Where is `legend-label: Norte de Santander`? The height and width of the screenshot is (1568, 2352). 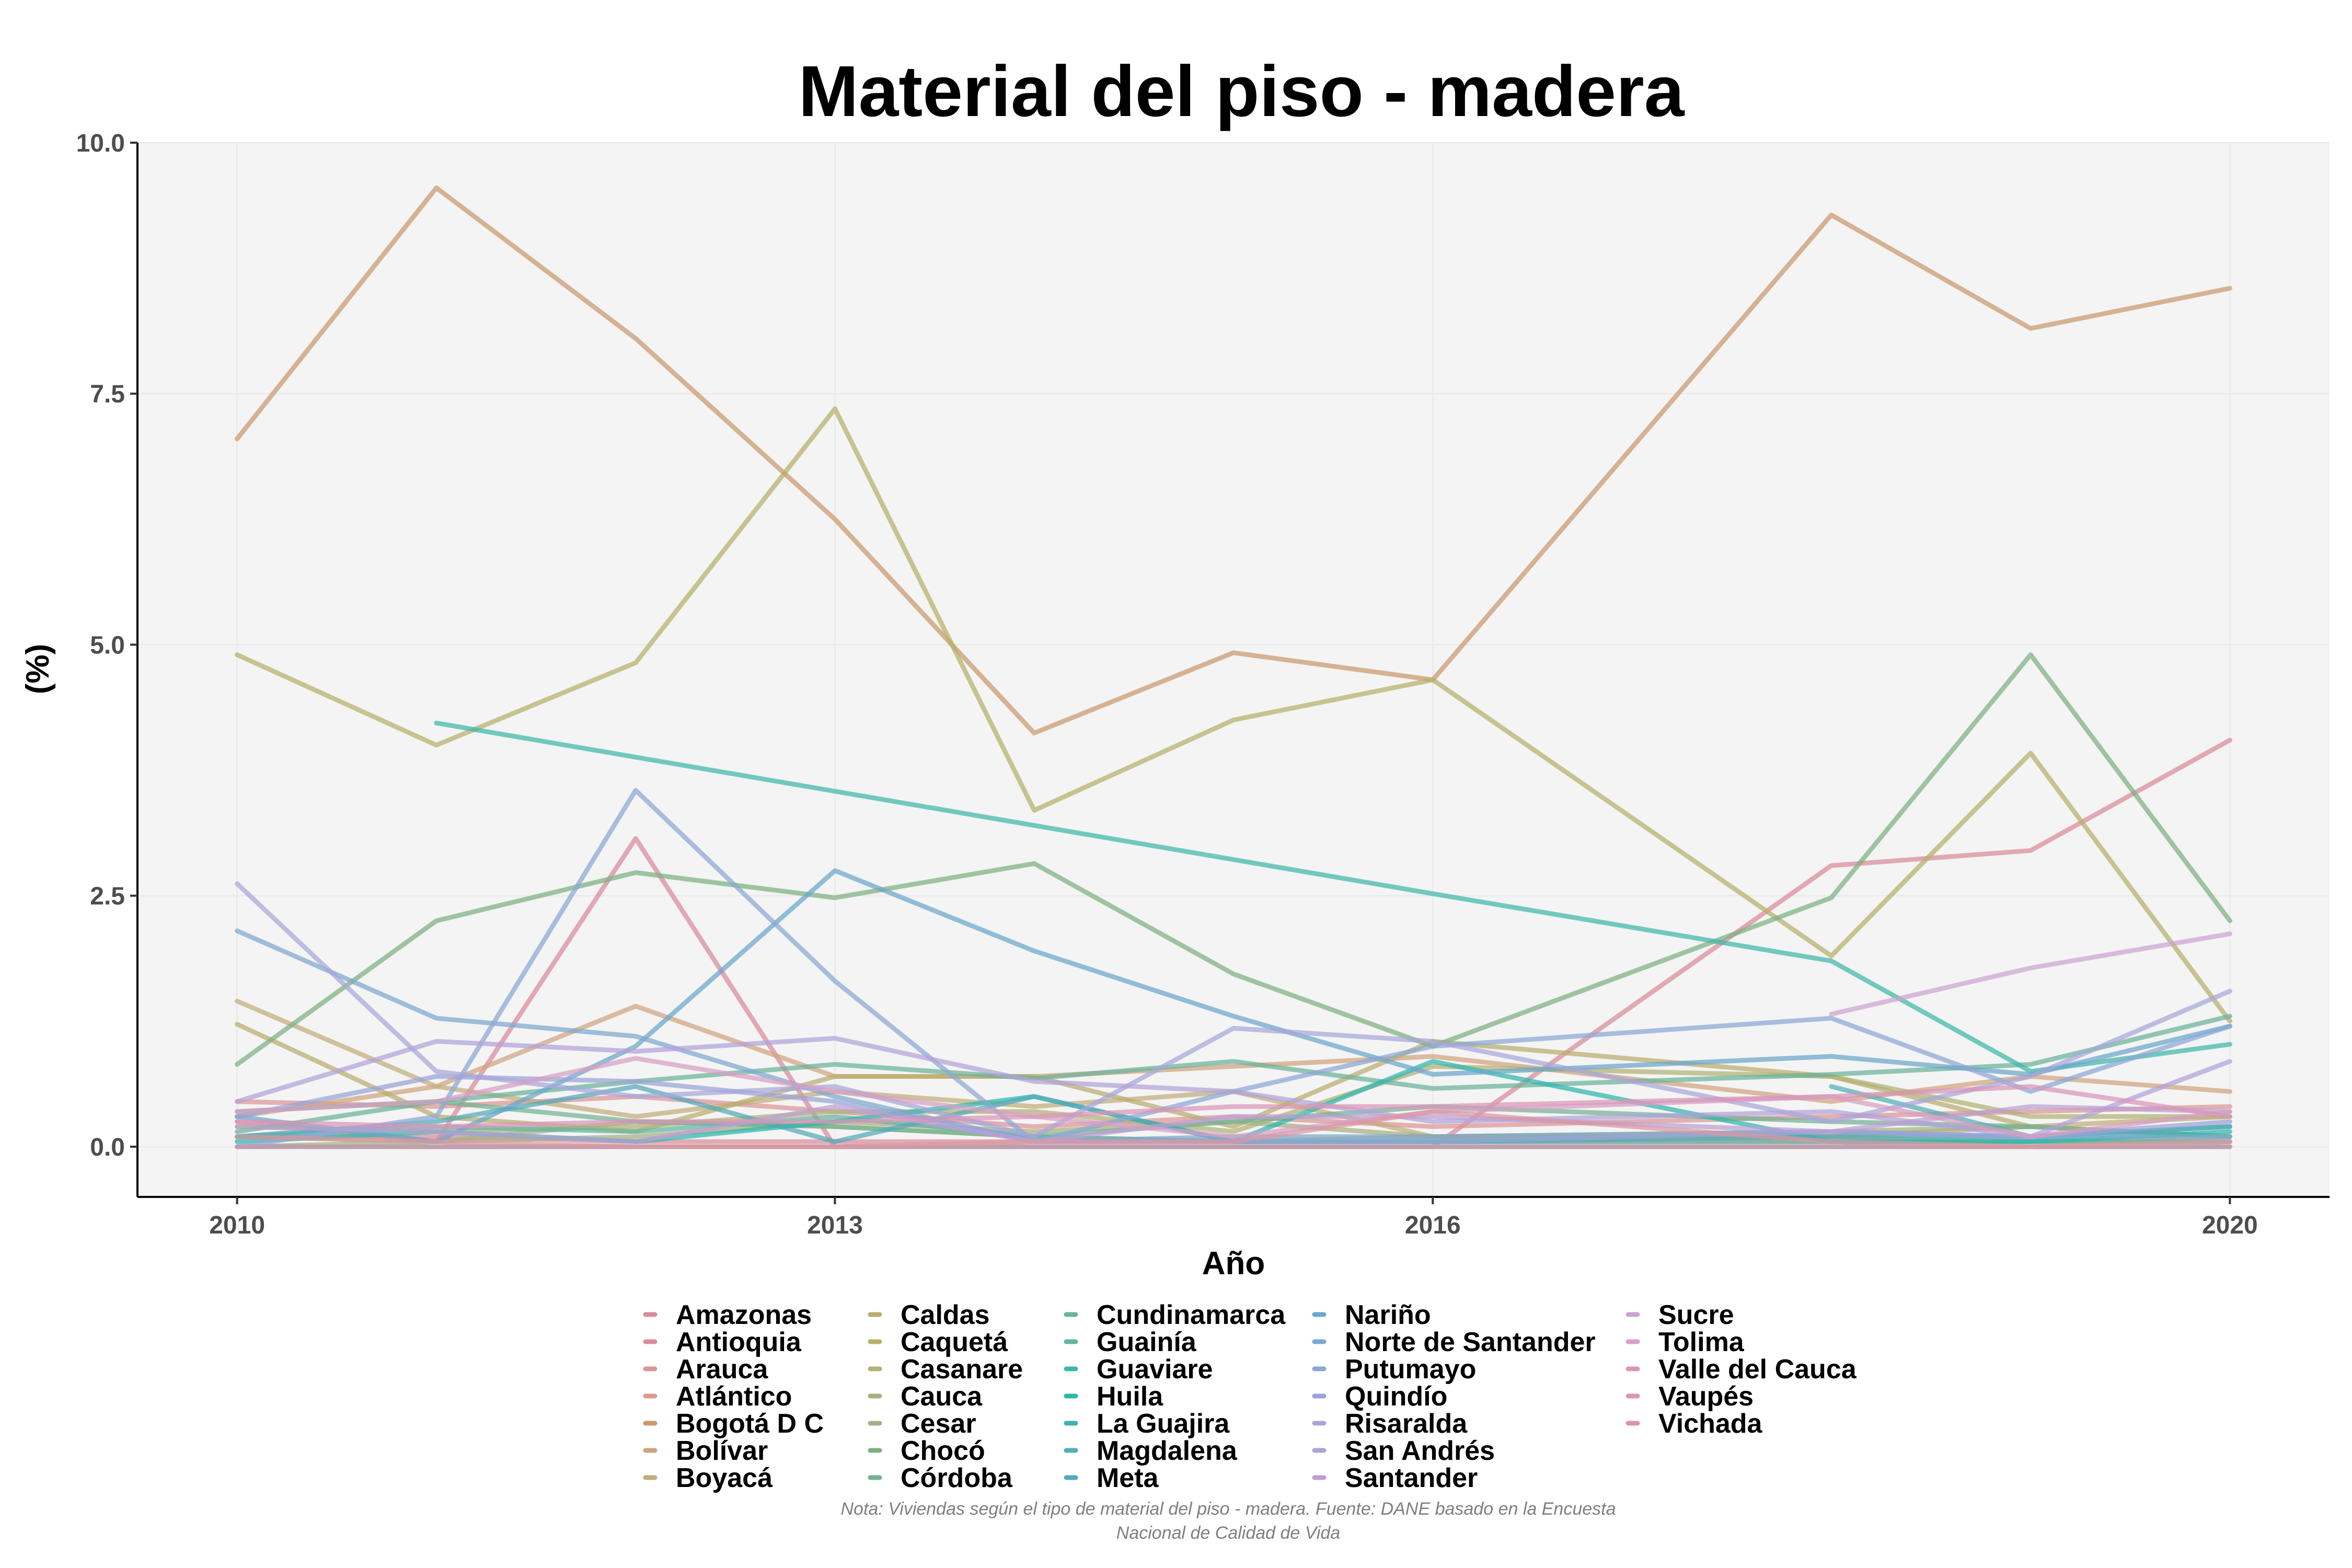
legend-label: Norte de Santander is located at coordinates (1470, 1342).